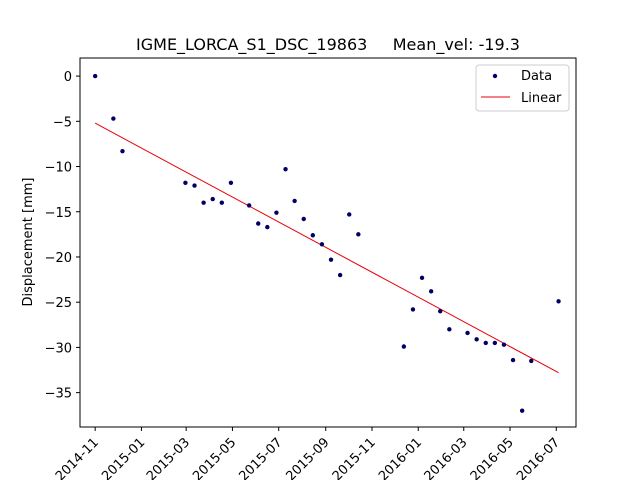 The width and height of the screenshot is (640, 480). What do you see at coordinates (58, 348) in the screenshot?
I see `y-tick-label: −30` at bounding box center [58, 348].